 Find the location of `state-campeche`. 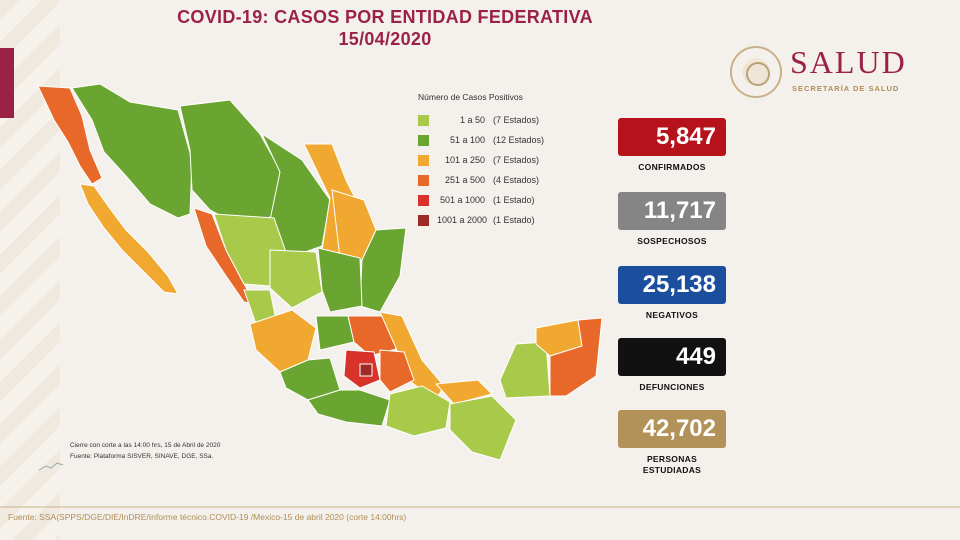

state-campeche is located at coordinates (525, 370).